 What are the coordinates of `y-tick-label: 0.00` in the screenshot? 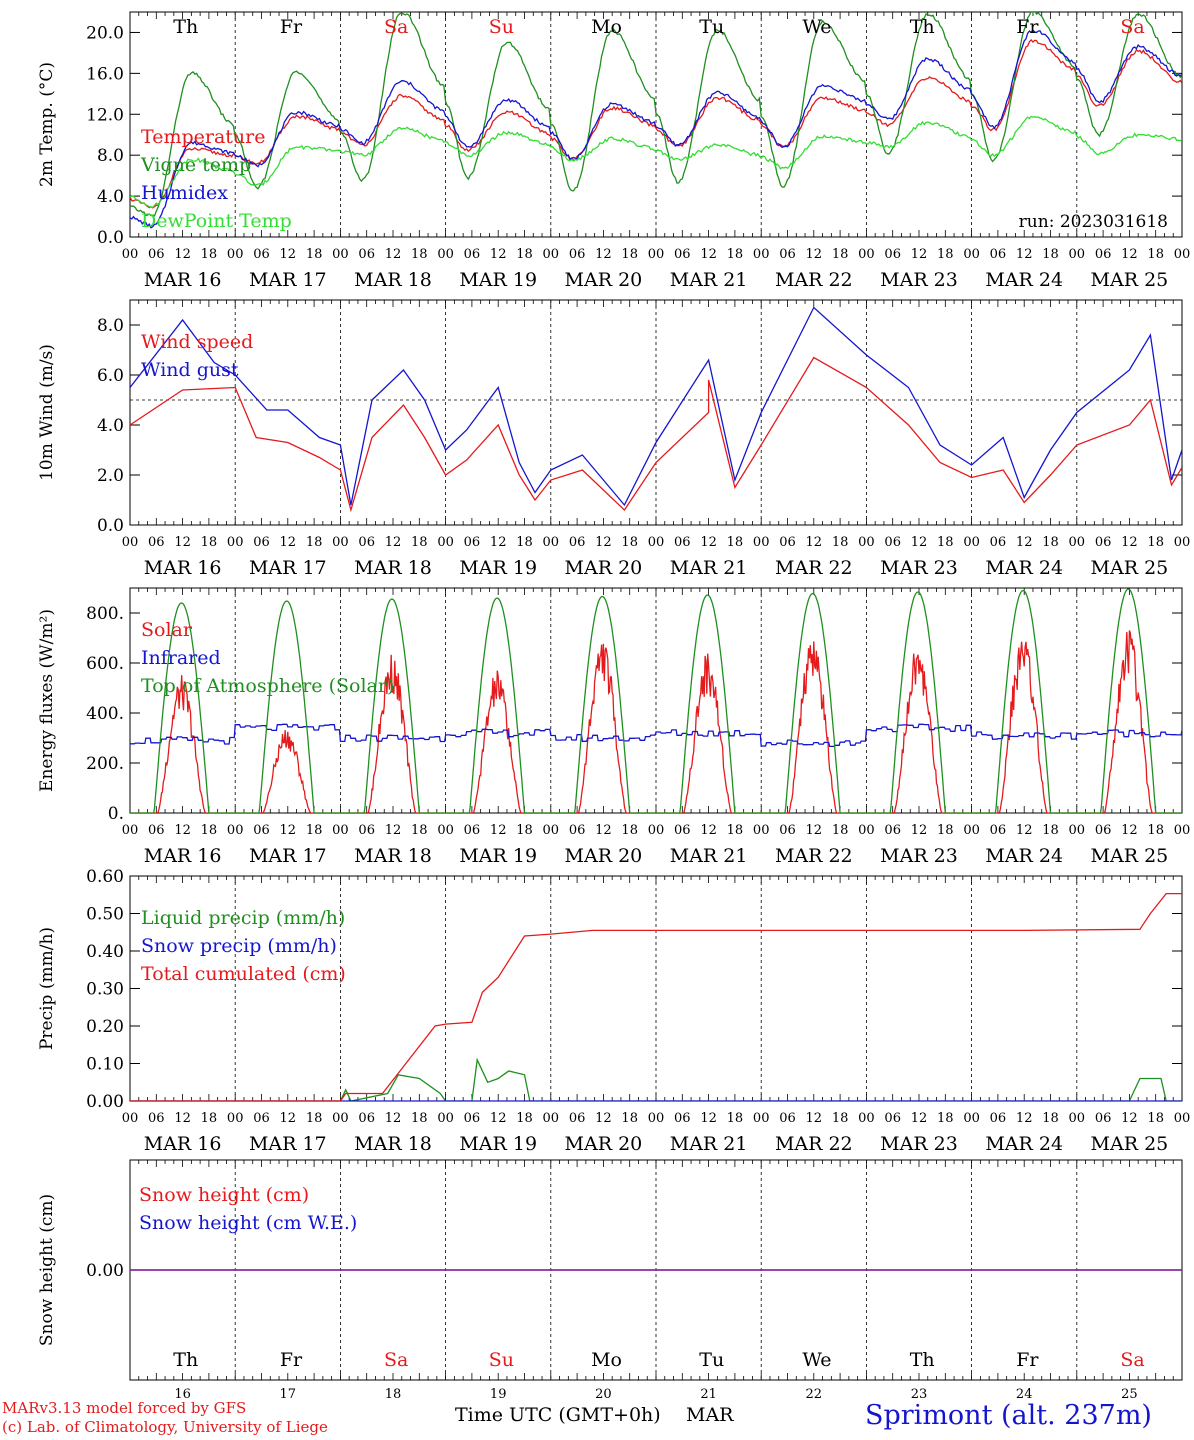 It's located at (105, 1271).